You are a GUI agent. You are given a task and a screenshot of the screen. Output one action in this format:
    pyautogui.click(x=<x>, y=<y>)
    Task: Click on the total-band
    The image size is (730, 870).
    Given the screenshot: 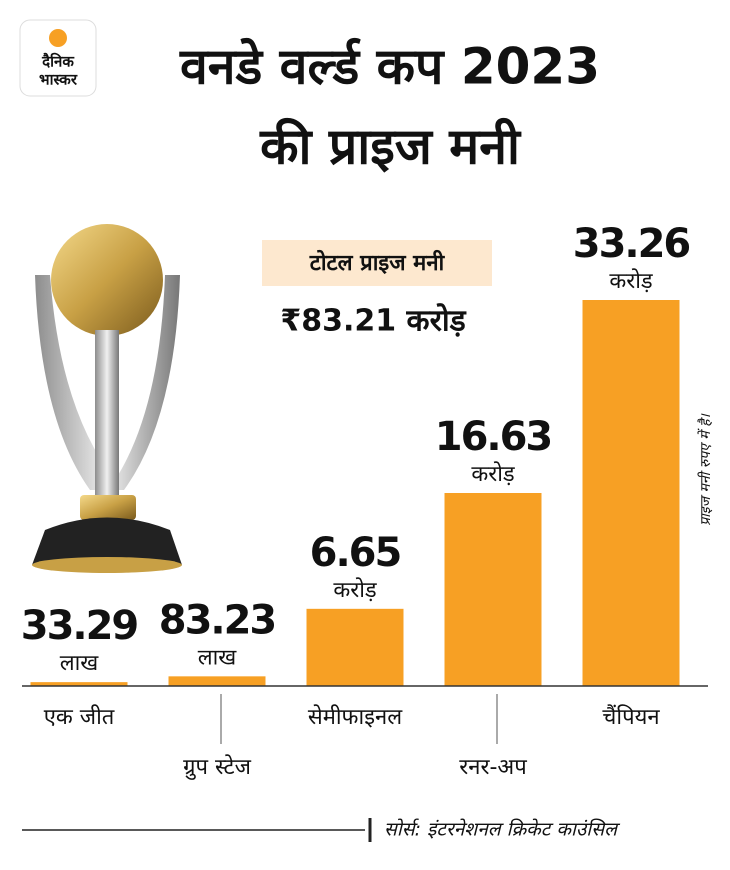 What is the action you would take?
    pyautogui.click(x=377, y=263)
    